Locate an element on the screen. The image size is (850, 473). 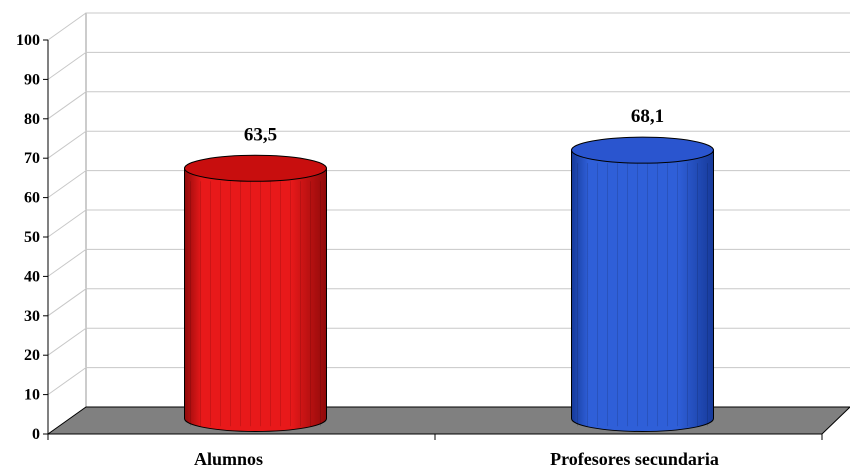
y-tick-label: 60 is located at coordinates (32, 198).